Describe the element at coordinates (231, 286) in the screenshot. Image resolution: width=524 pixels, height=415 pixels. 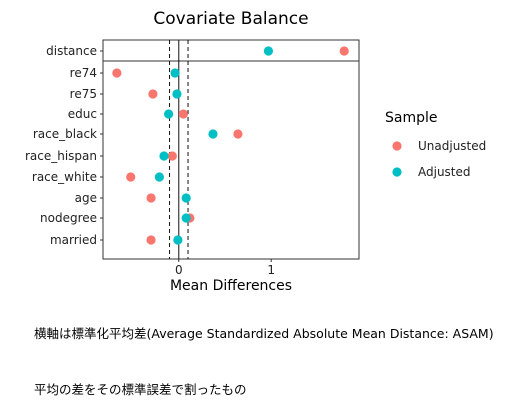
I see `x-axis-label: Mean Differences` at that location.